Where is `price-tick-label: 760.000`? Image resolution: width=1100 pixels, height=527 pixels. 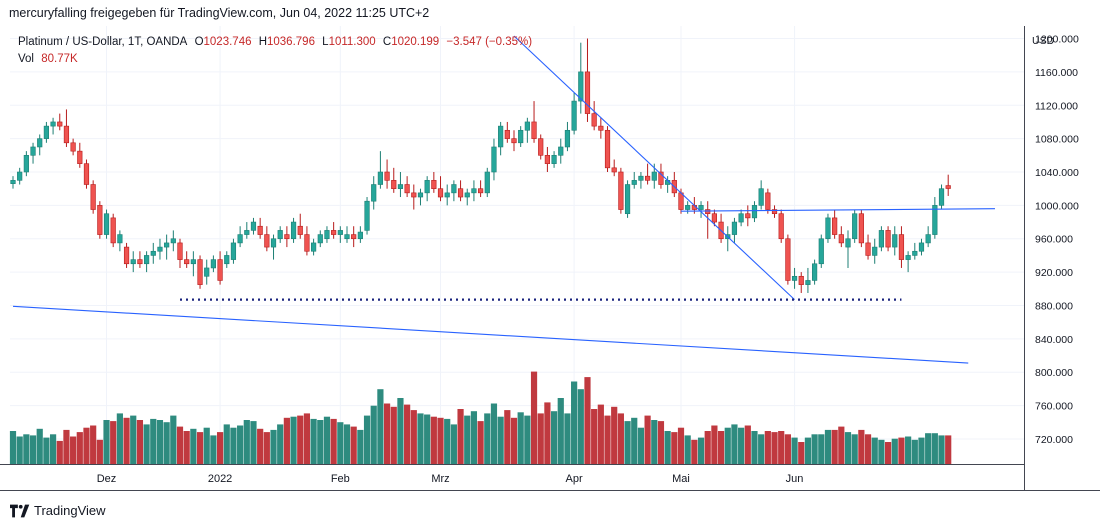 price-tick-label: 760.000 is located at coordinates (1054, 407).